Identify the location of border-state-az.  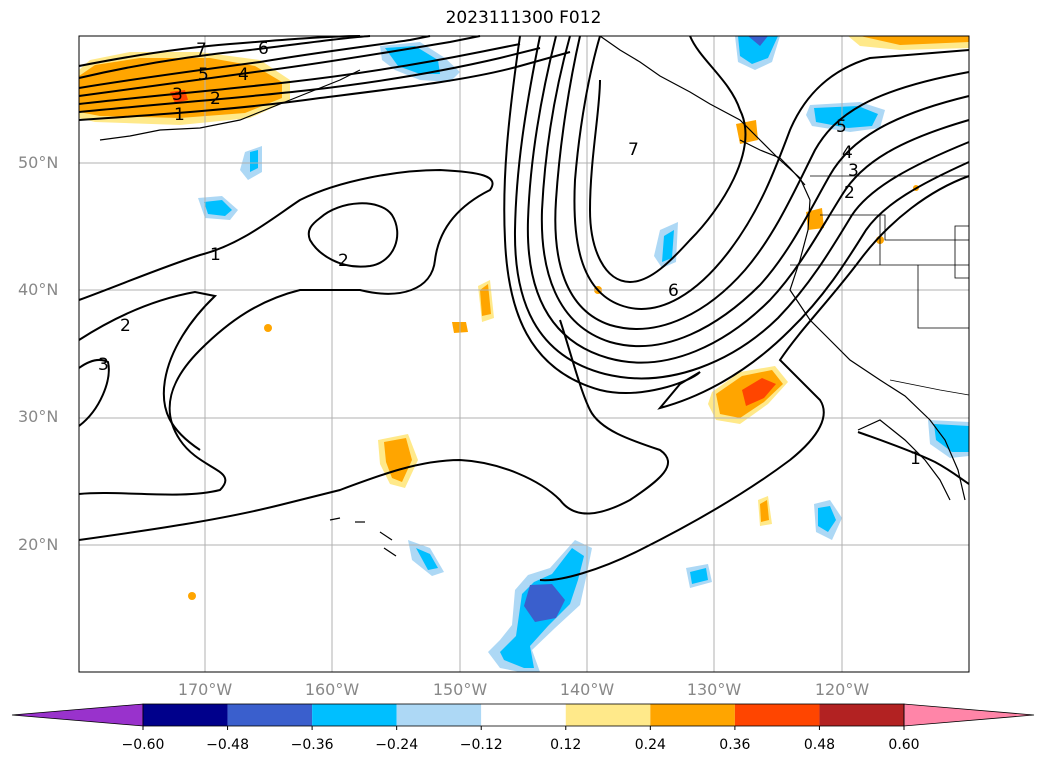
(943, 297).